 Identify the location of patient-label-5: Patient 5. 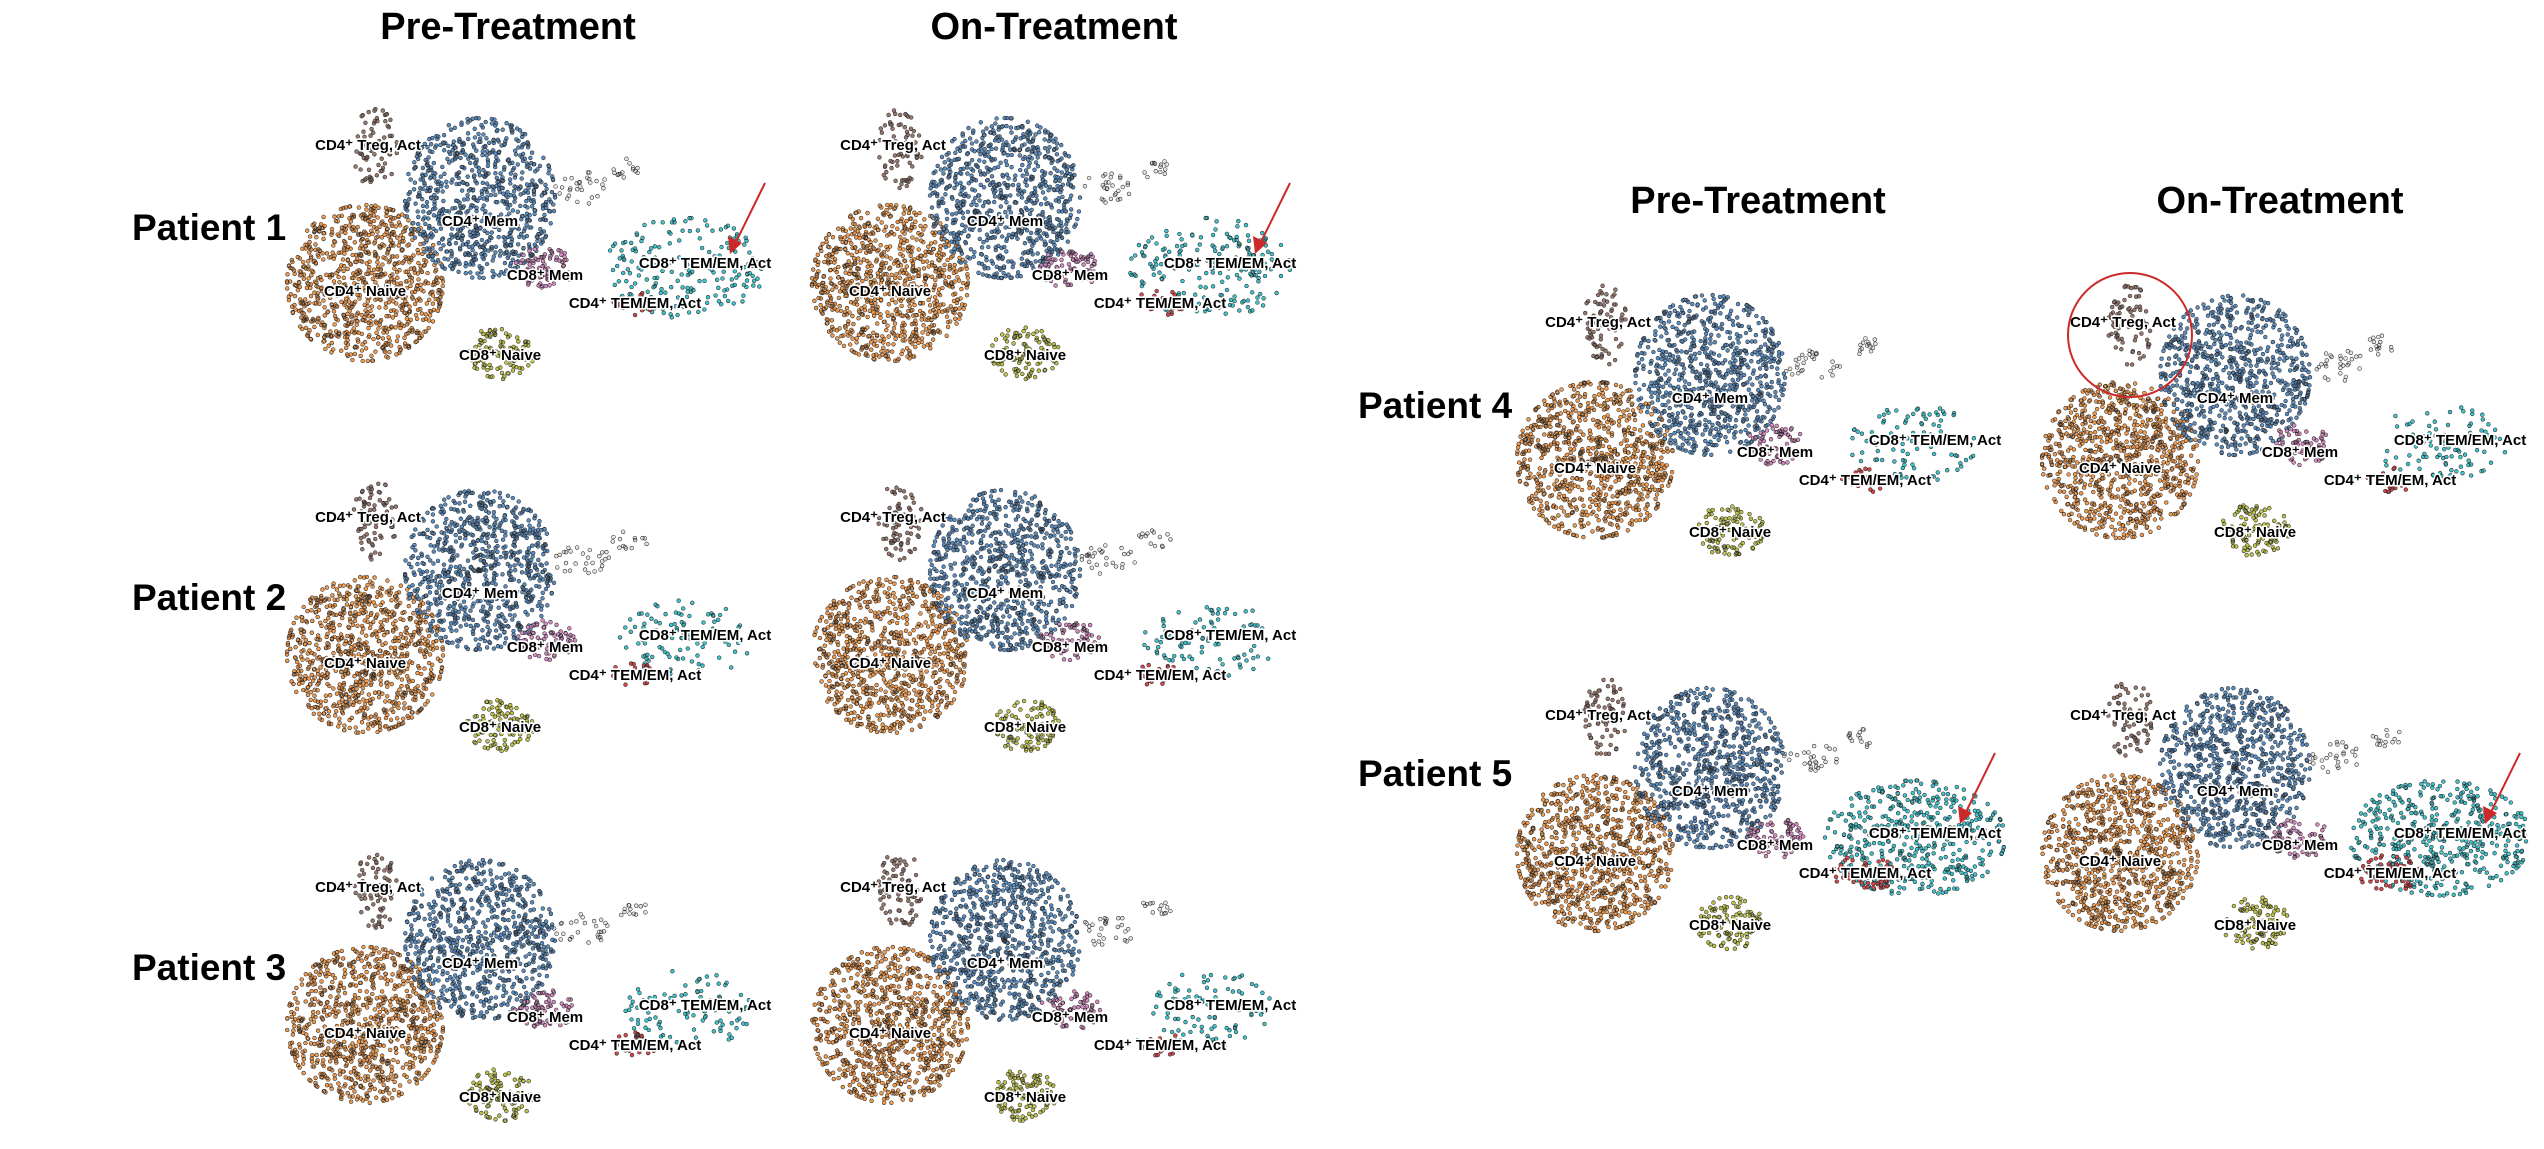
(1435, 774).